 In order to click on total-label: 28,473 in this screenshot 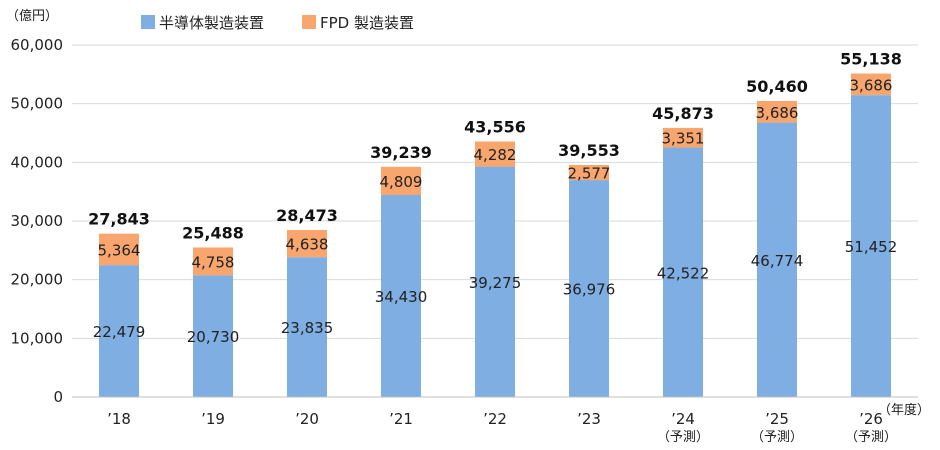, I will do `click(307, 215)`.